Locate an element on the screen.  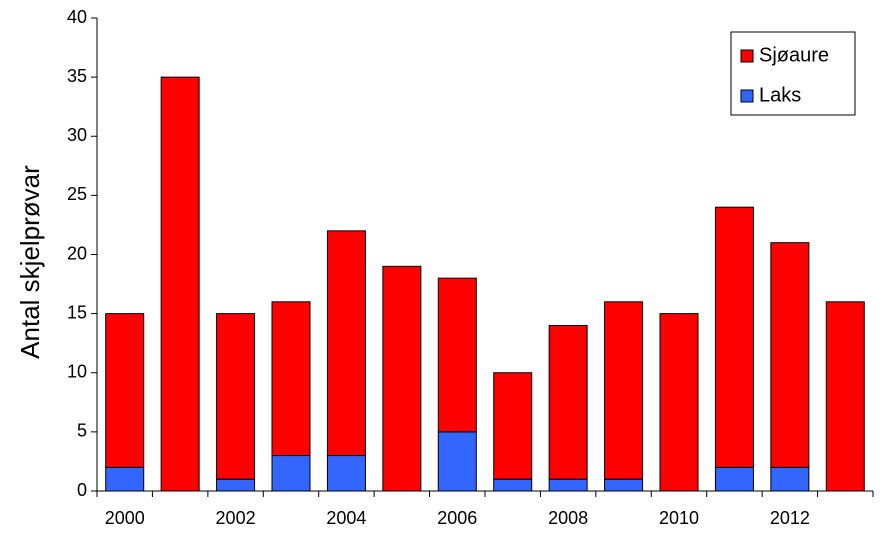
x-tick-label: 2006 is located at coordinates (457, 518).